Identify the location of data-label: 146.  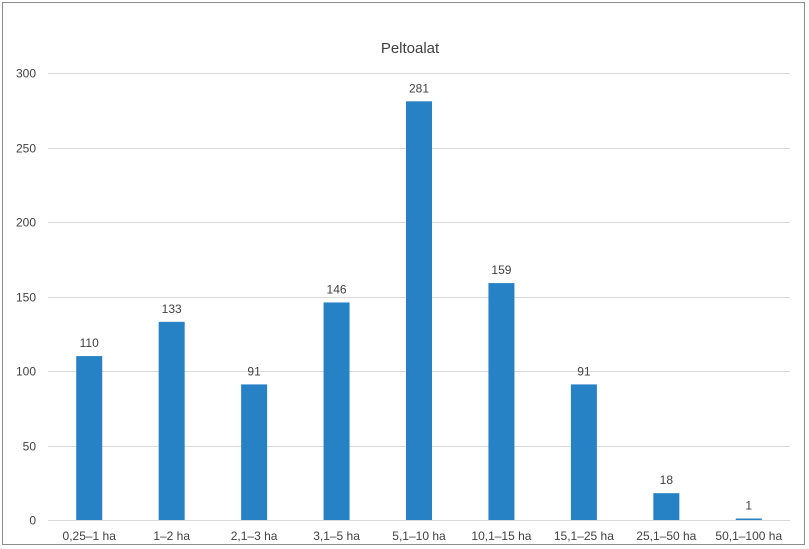
(337, 289).